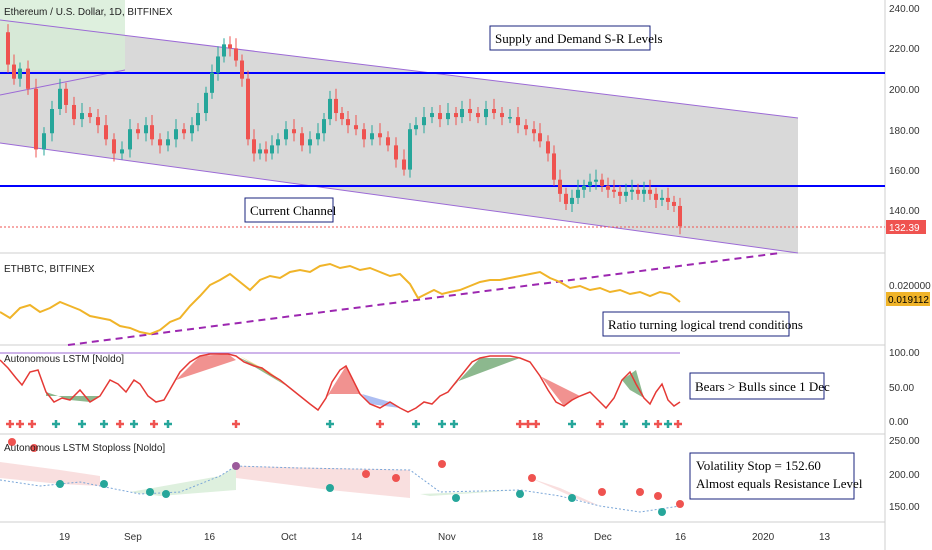 The width and height of the screenshot is (932, 550). What do you see at coordinates (133, 537) in the screenshot?
I see `time-label: Sep` at bounding box center [133, 537].